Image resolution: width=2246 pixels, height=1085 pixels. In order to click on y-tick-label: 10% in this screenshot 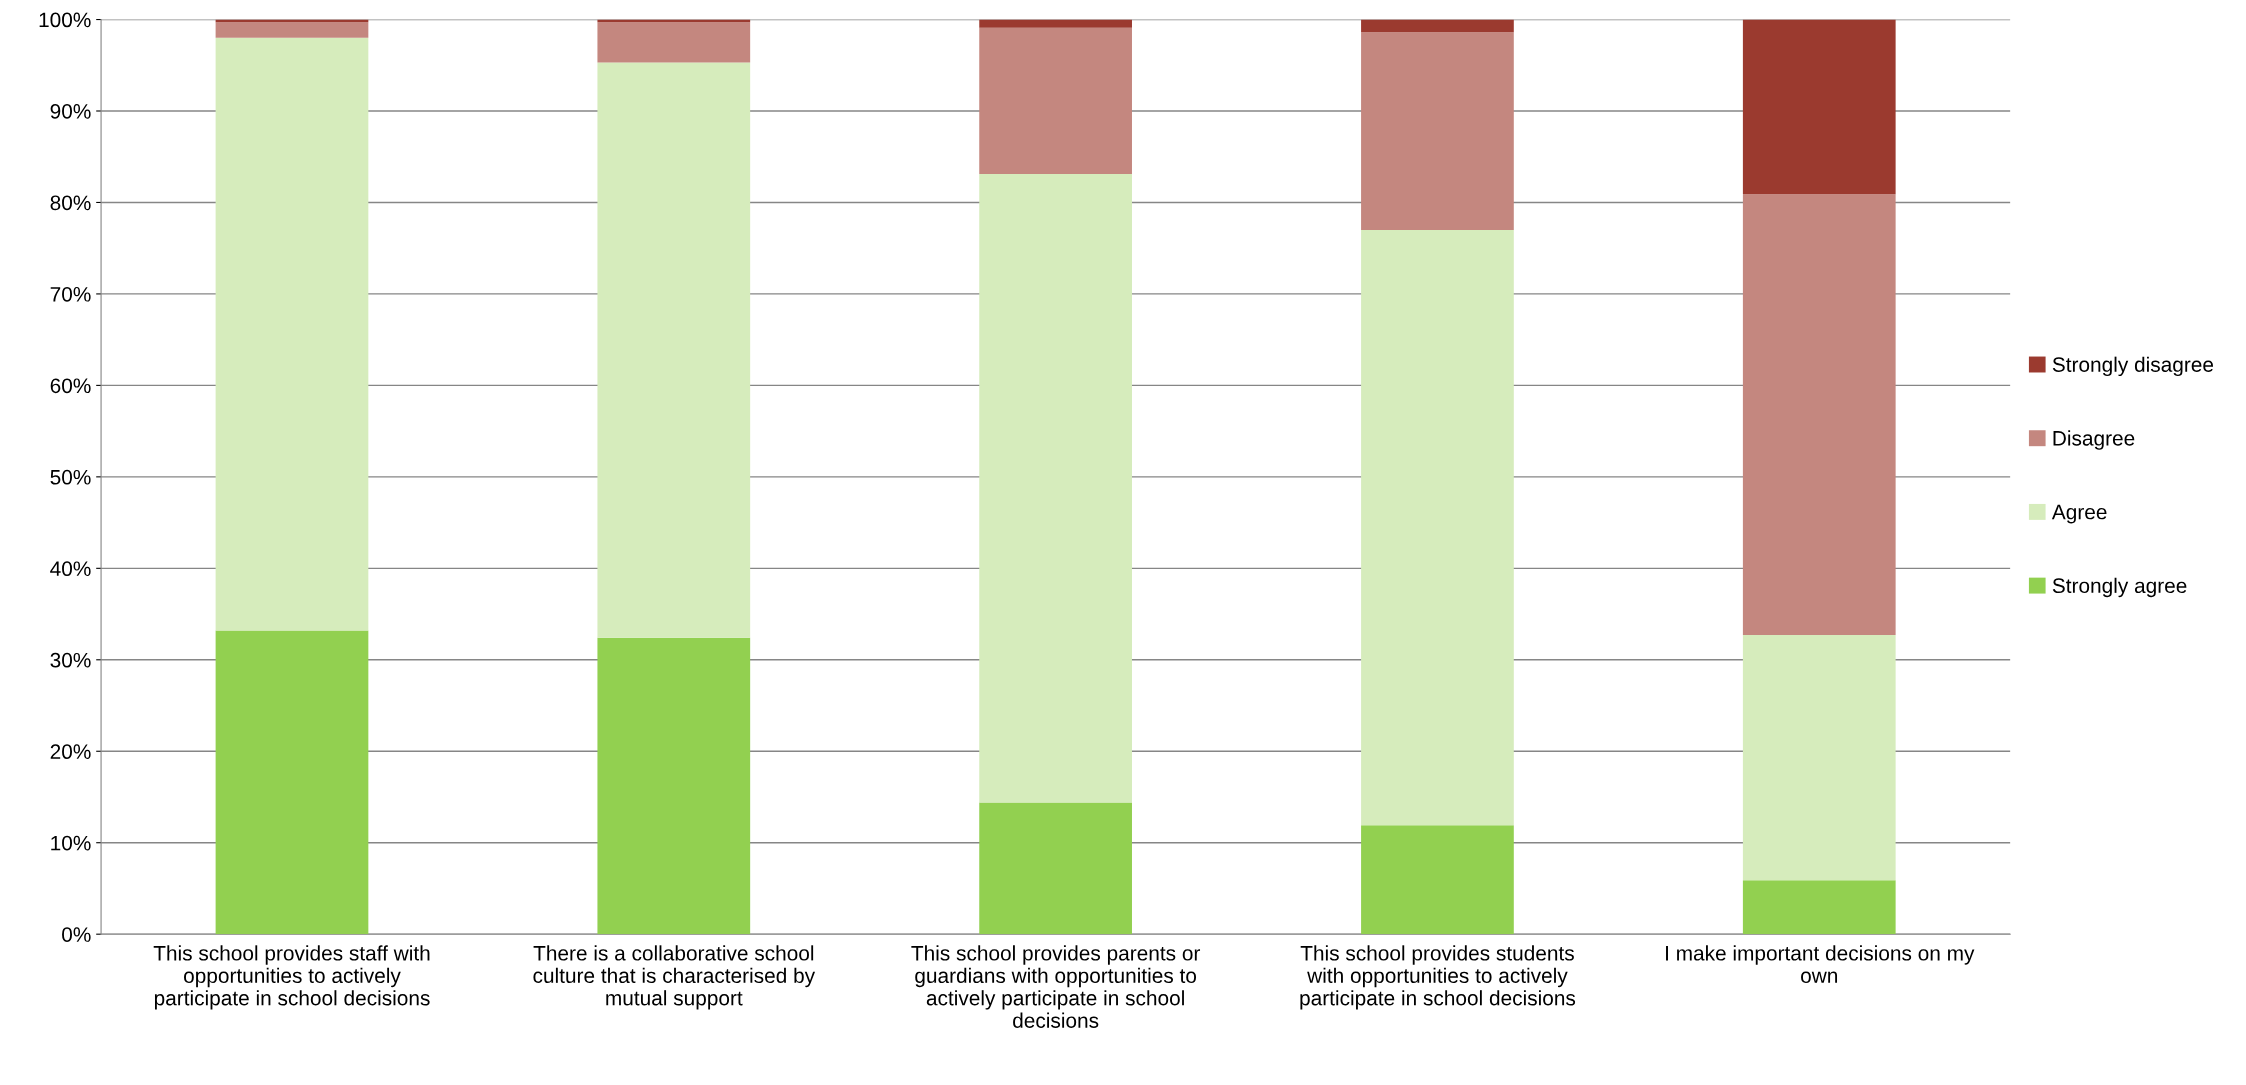, I will do `click(71, 843)`.